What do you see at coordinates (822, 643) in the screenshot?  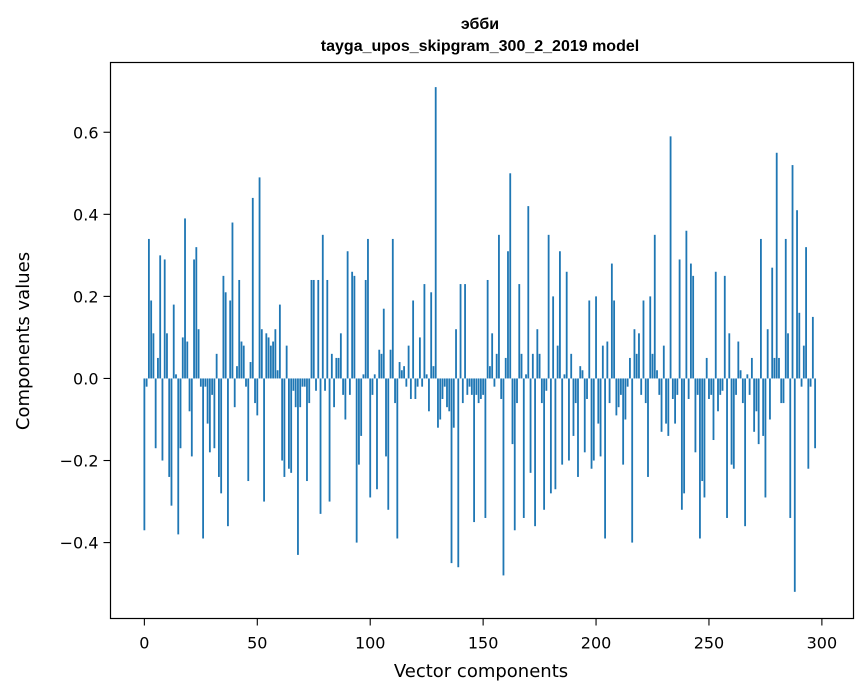 I see `x-tick-label: 300` at bounding box center [822, 643].